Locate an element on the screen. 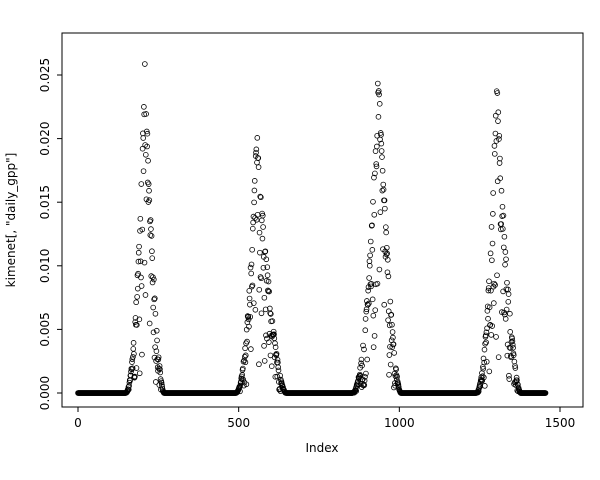 Image resolution: width=600 pixels, height=480 pixels. x-tick-label: 1000 is located at coordinates (399, 423).